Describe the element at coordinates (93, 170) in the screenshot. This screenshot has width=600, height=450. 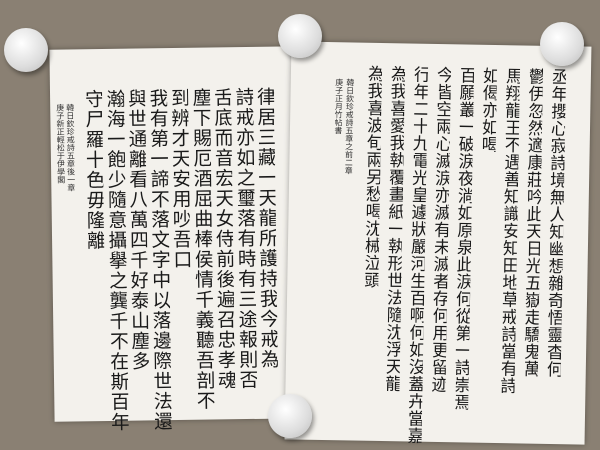
I see `text-column: 守尸羅十色毋隆離` at that location.